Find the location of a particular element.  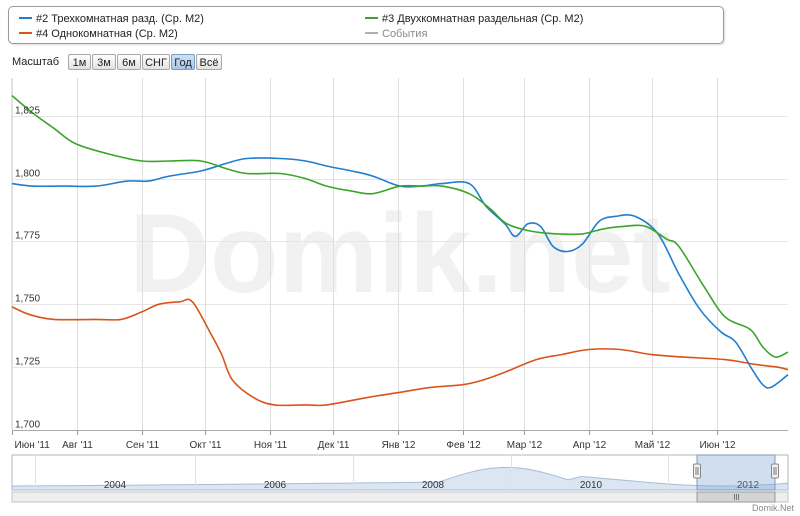

credit-text: Domik.Net is located at coordinates (772, 508).